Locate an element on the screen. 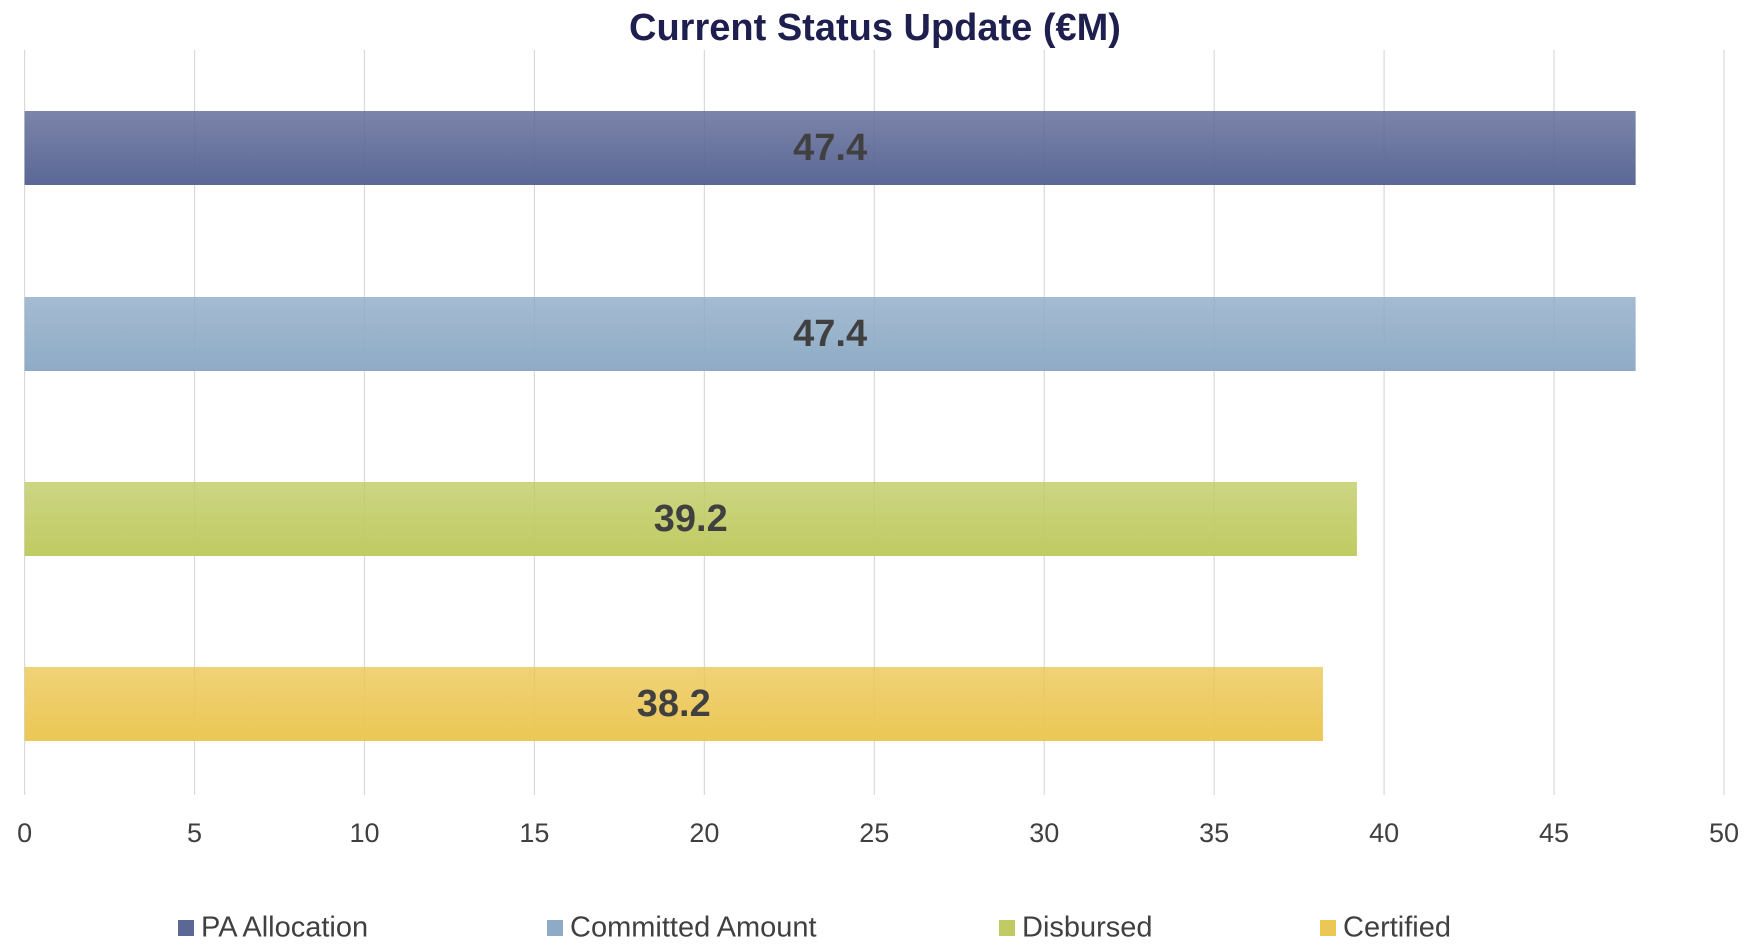  x-tick-label: 30 is located at coordinates (1044, 833).